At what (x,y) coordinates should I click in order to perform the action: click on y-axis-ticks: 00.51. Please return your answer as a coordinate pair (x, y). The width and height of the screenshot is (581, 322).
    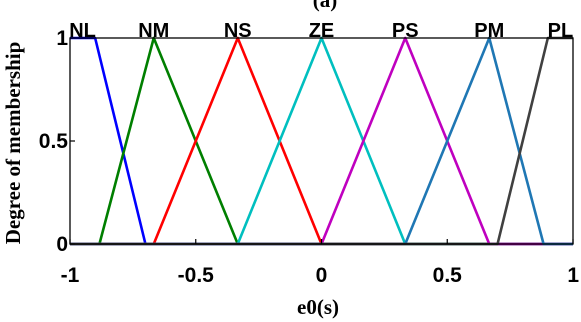
    Looking at the image, I should click on (57, 141).